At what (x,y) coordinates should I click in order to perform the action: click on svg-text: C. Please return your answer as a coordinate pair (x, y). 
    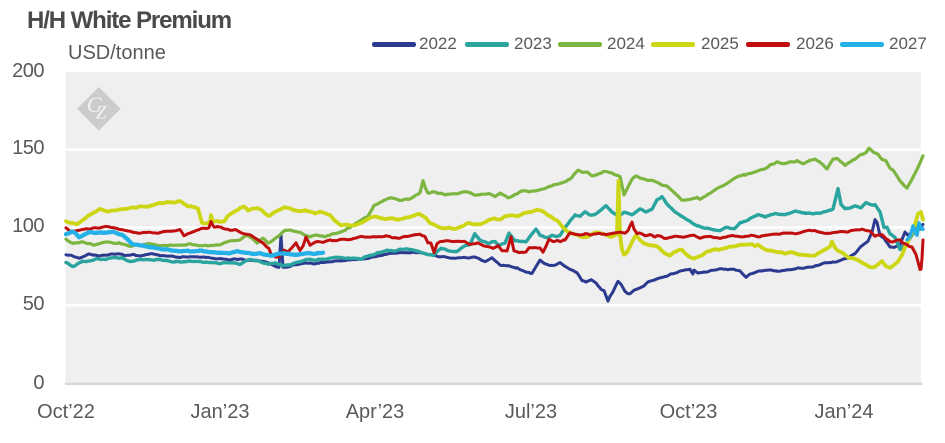
    Looking at the image, I should click on (94, 104).